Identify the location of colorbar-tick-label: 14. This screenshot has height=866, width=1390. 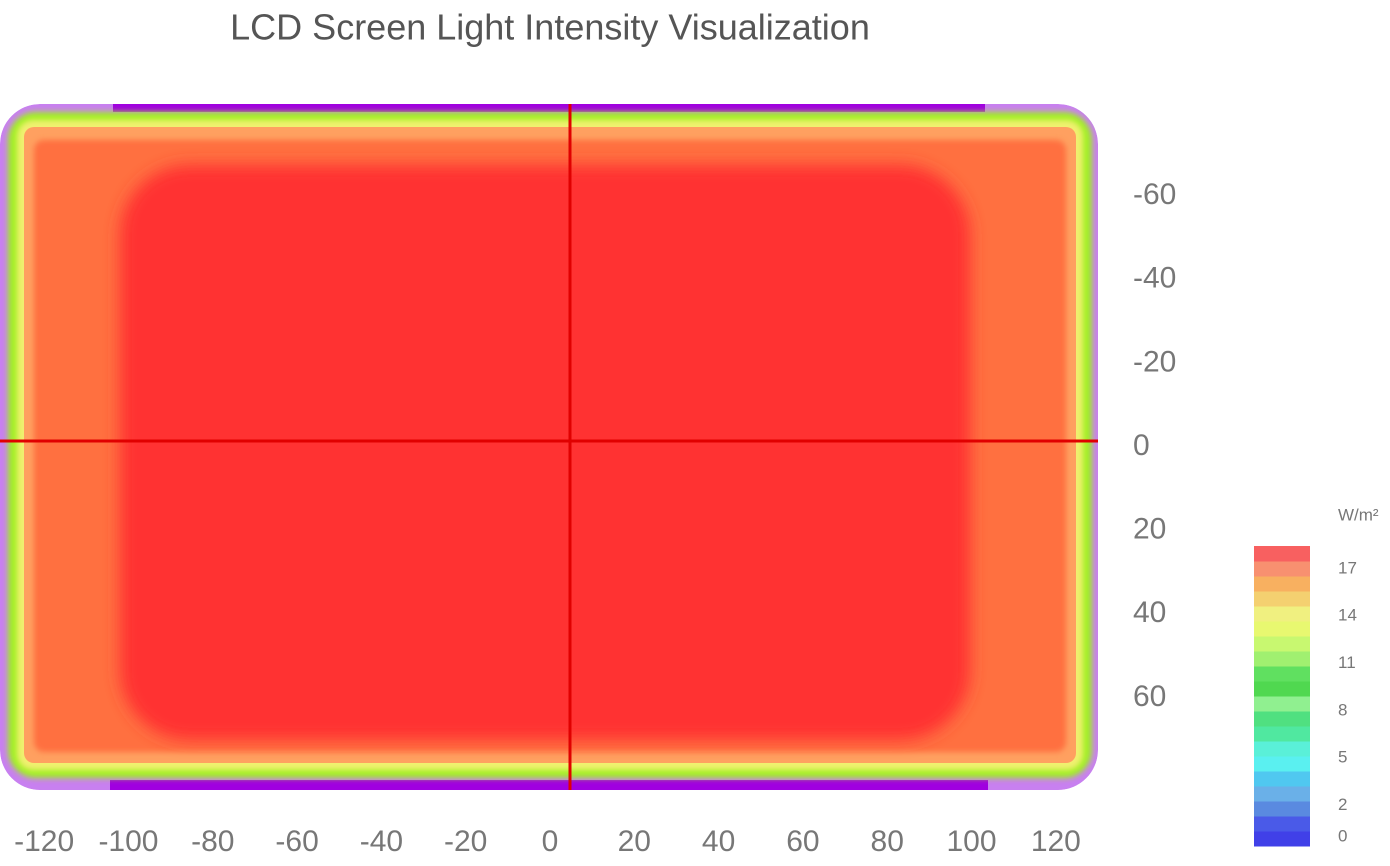
(1347, 615).